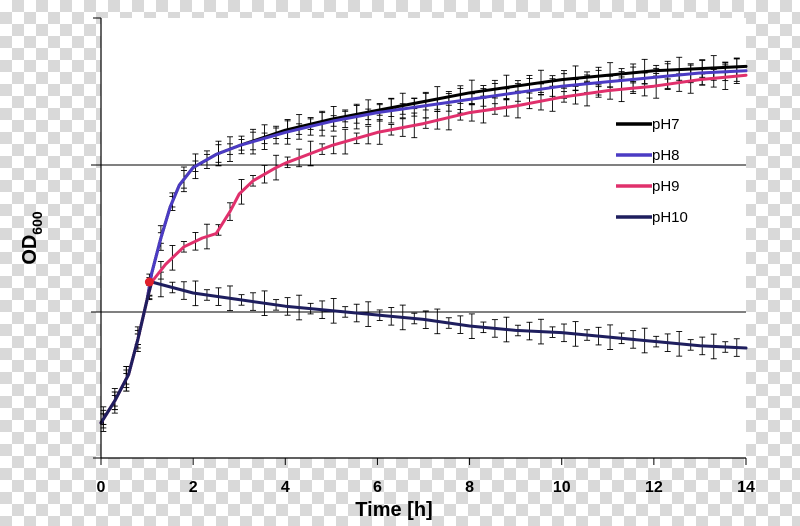 This screenshot has height=526, width=800. I want to click on legend-label-pH10: pH10, so click(670, 217).